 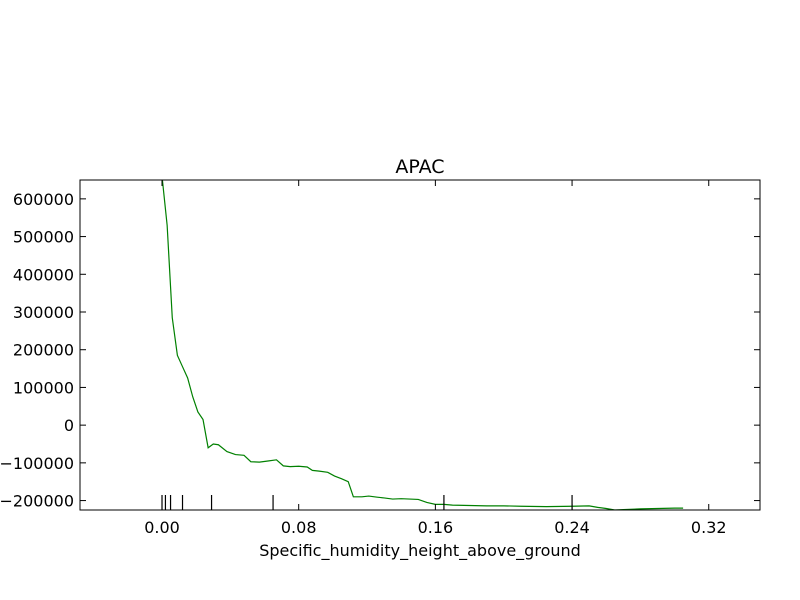 What do you see at coordinates (43, 199) in the screenshot?
I see `y-tick-label: 600000` at bounding box center [43, 199].